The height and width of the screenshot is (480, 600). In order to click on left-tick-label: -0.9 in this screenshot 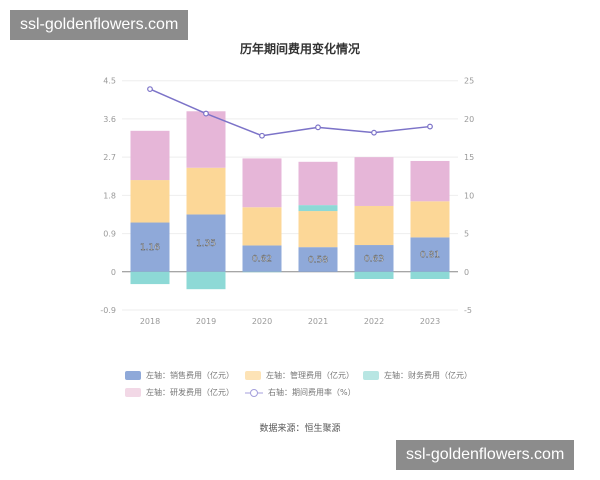, I will do `click(108, 310)`.